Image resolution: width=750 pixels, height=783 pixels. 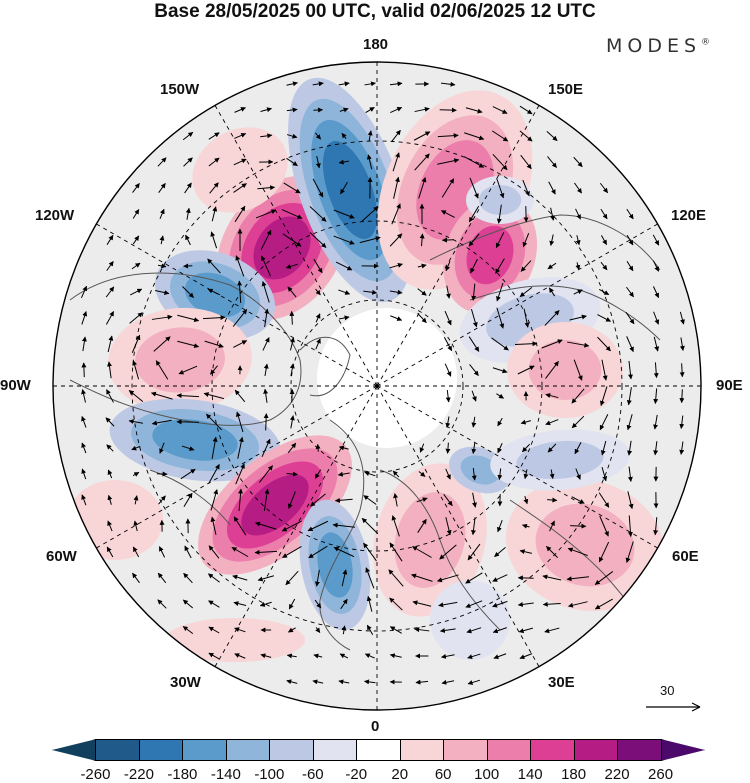 I want to click on lon-label-90e: 90E, so click(x=729, y=385).